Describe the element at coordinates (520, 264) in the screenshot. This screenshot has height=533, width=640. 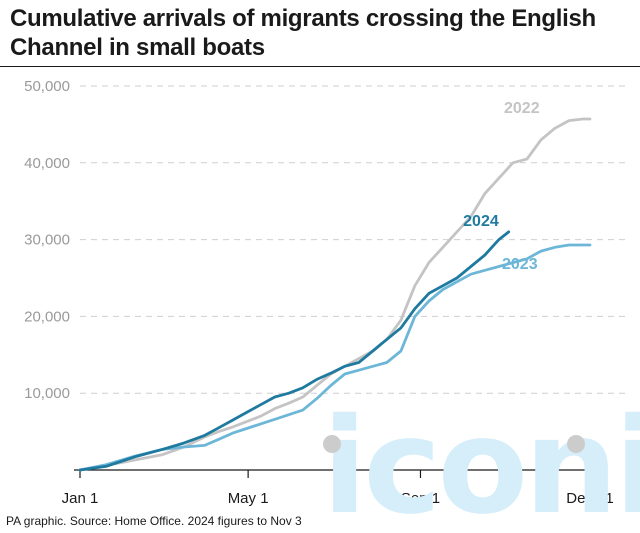
I see `series-label-2023: 2023` at that location.